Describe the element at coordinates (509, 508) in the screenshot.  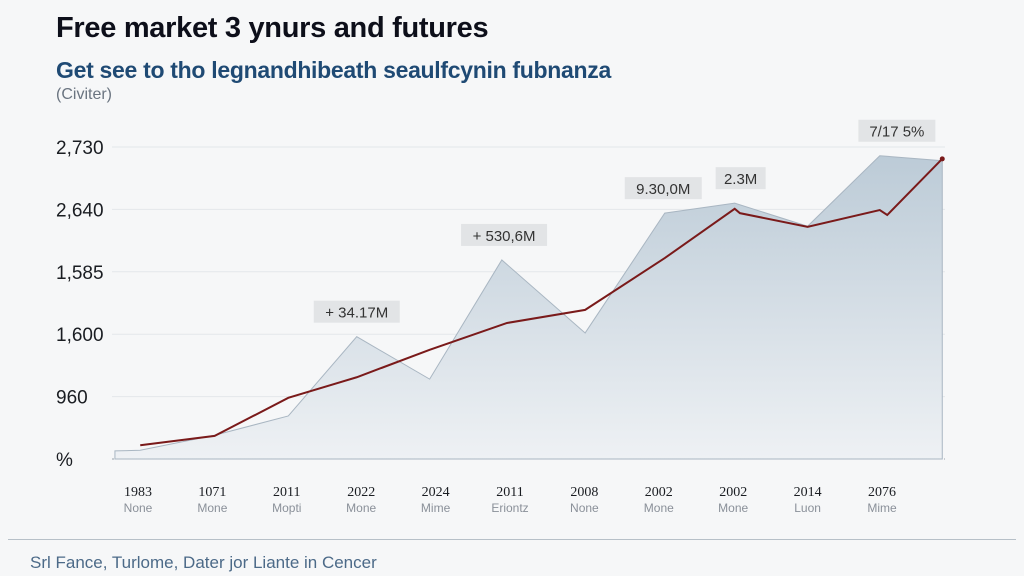
I see `x-tick-sublabel: Eriontz` at that location.